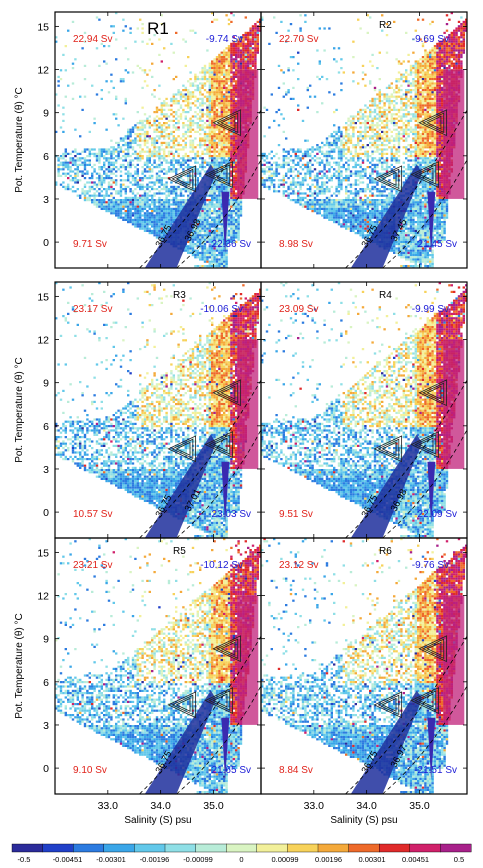 The width and height of the screenshot is (483, 868). I want to click on panel-r6: 36.75 36.97, so click(364, 666).